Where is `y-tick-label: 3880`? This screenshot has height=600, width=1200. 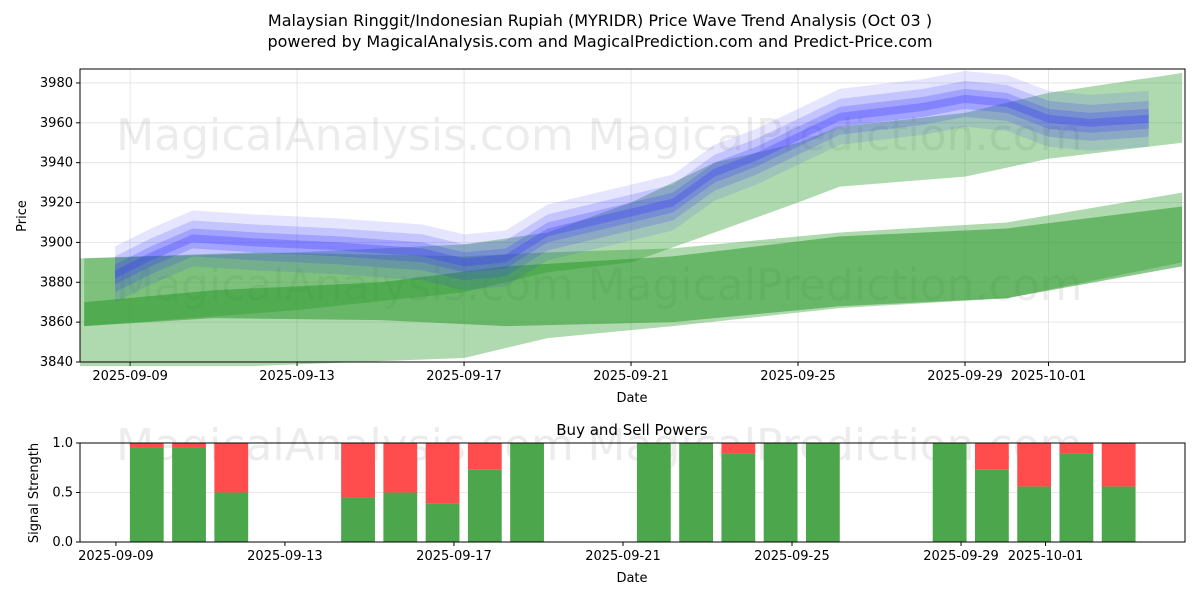 y-tick-label: 3880 is located at coordinates (56, 282).